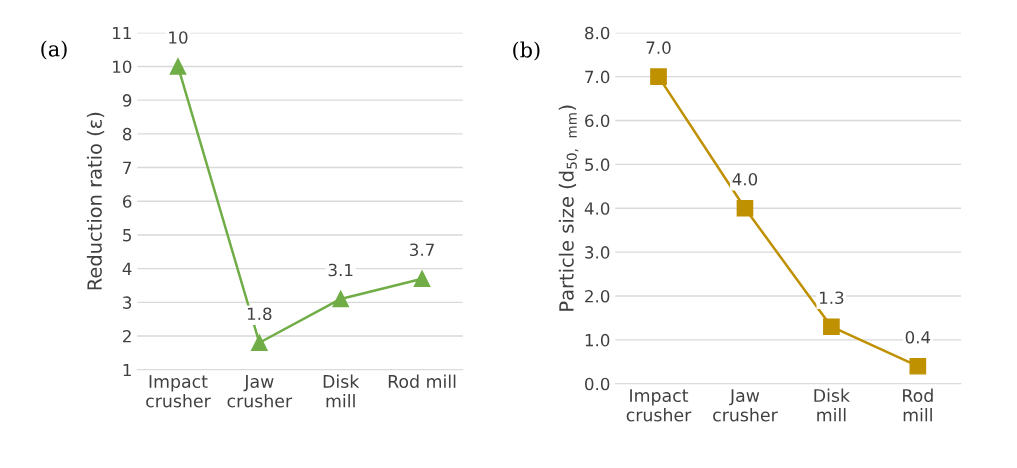 This screenshot has width=1017, height=468. What do you see at coordinates (122, 33) in the screenshot?
I see `y-tick-label: 11` at bounding box center [122, 33].